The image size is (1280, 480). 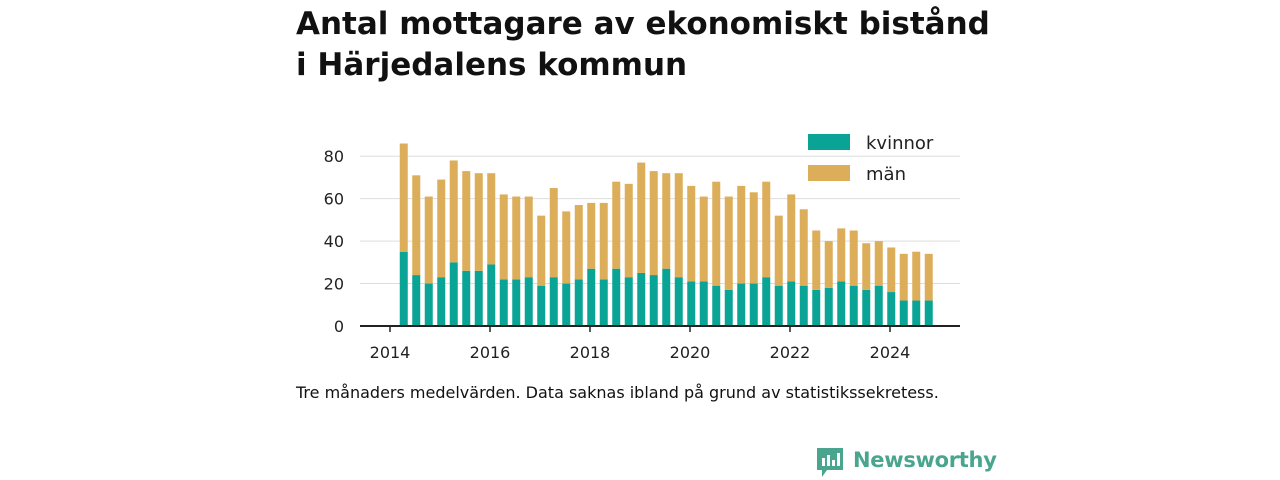 What do you see at coordinates (925, 460) in the screenshot?
I see `brand-name: Newsworthy` at bounding box center [925, 460].